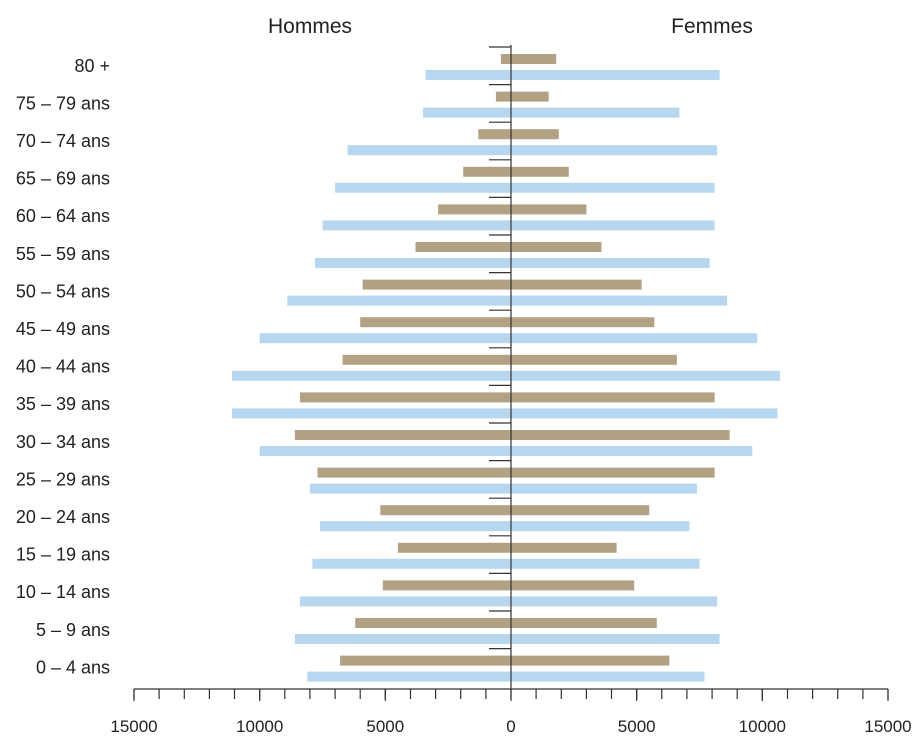  Describe the element at coordinates (63, 141) in the screenshot. I see `category-label: 70 – 74 ans` at that location.